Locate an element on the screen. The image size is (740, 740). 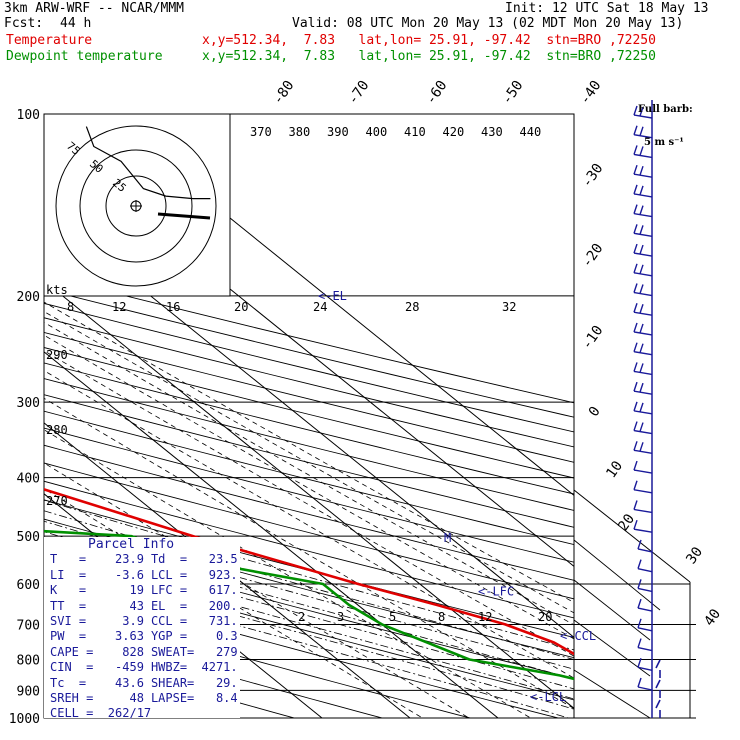
parcel-info-row: SVI = 3.9 CCL = 731. is located at coordinates (142, 621).